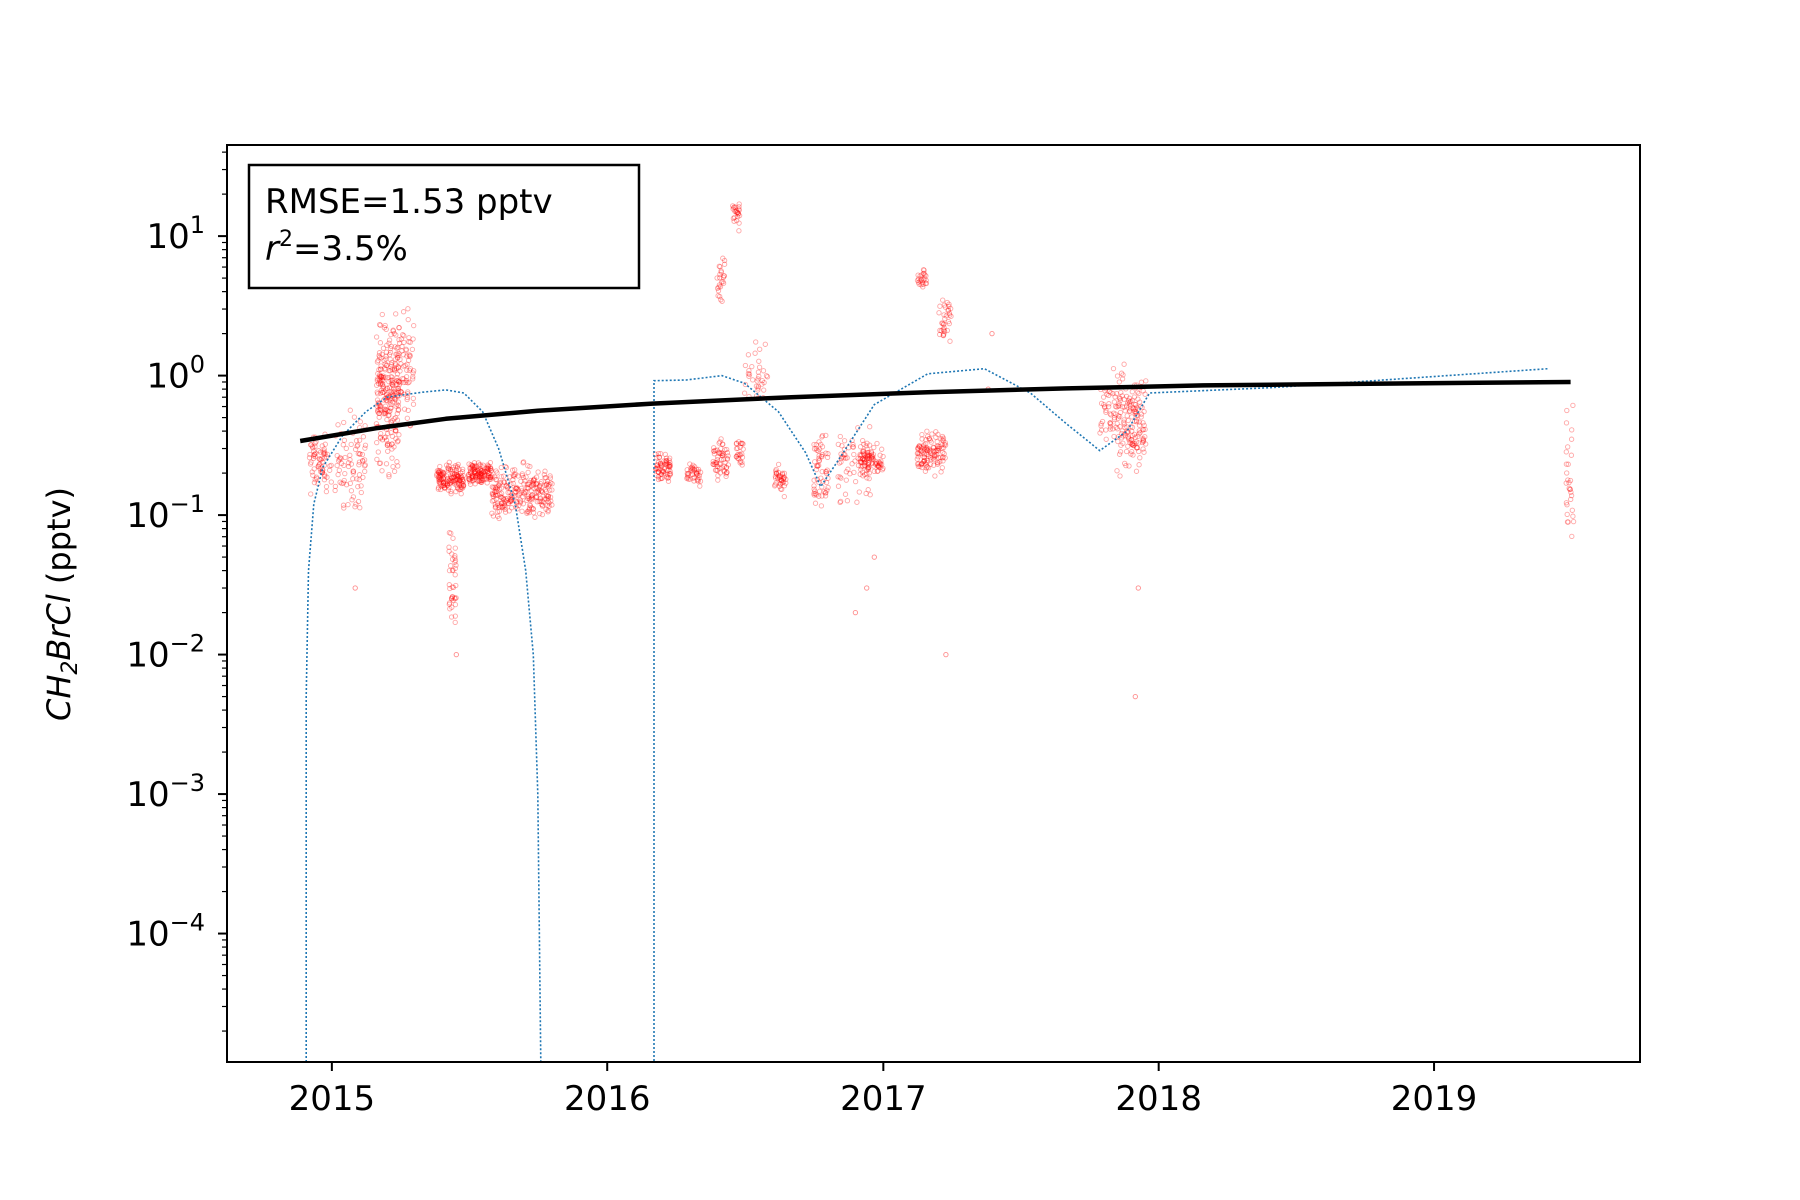 Image resolution: width=1800 pixels, height=1200 pixels. I want to click on y-axis-label: CH2BrCl (pptv), so click(61, 604).